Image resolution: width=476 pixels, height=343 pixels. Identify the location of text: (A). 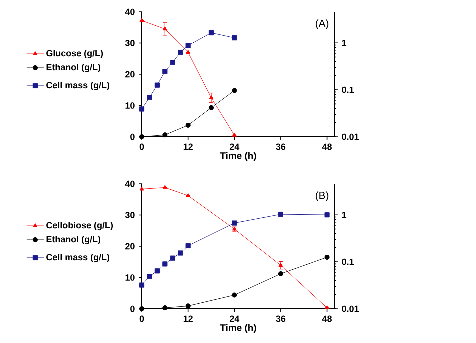
(322, 25).